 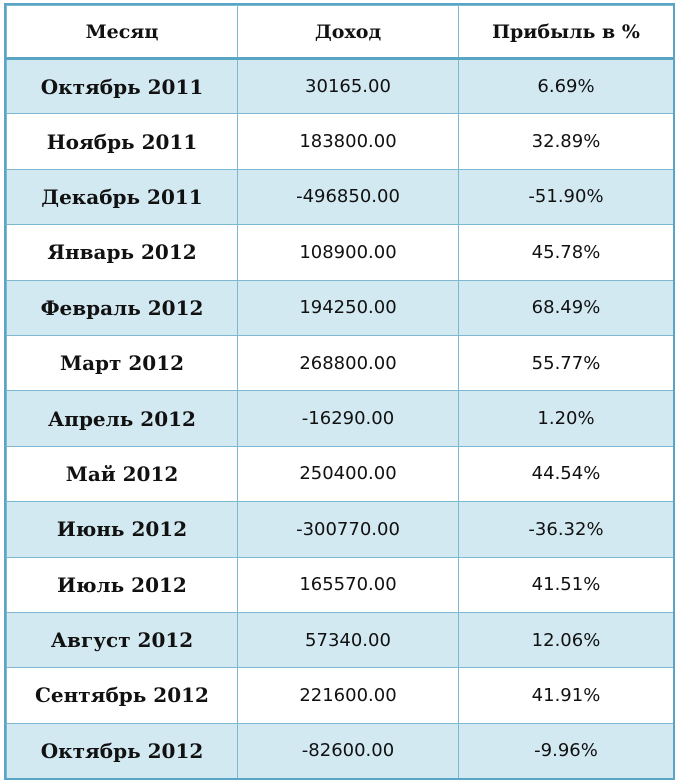 I want to click on table-row: Апрель 2012 -16290.00 1.20%, so click(x=339, y=418).